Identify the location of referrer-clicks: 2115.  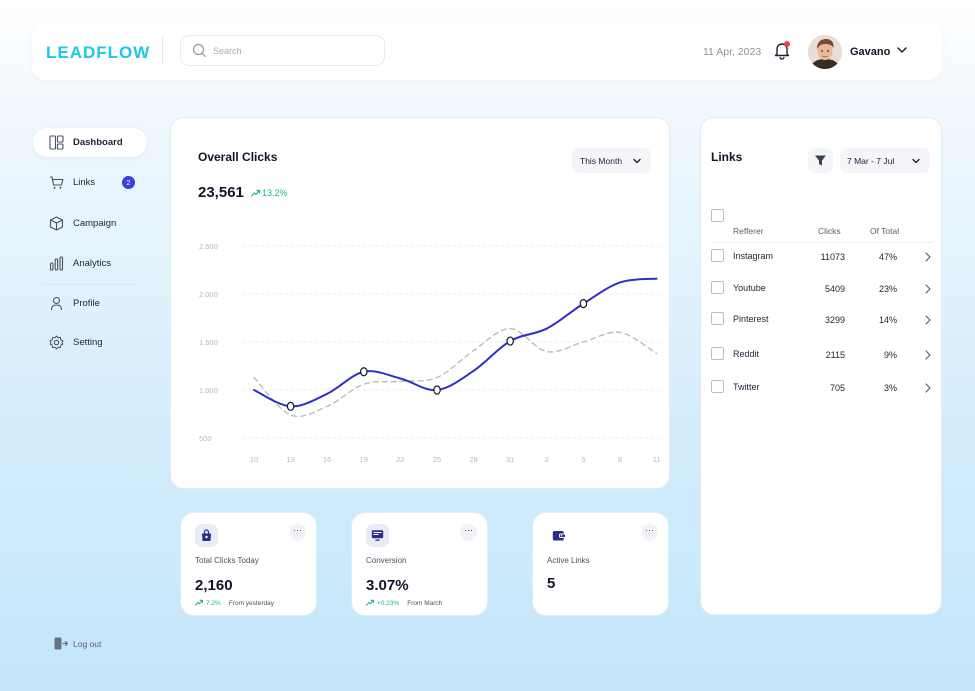
(835, 355).